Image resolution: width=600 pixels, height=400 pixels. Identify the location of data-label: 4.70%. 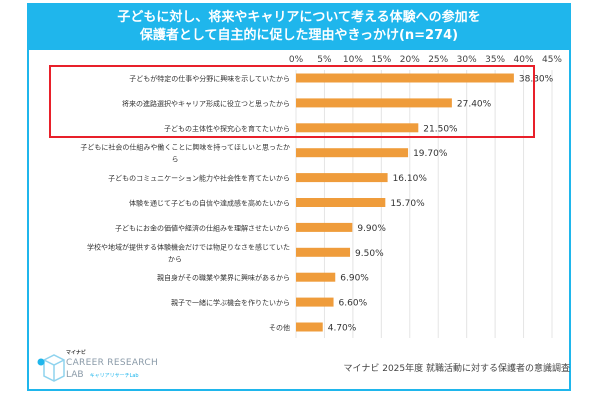
(342, 329).